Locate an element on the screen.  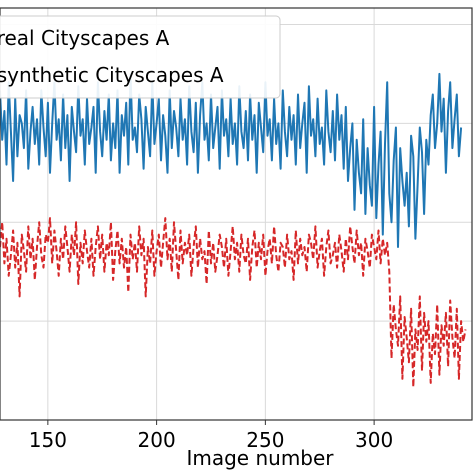
legend-label-real: ... on real Cityscapes A is located at coordinates (85, 38).